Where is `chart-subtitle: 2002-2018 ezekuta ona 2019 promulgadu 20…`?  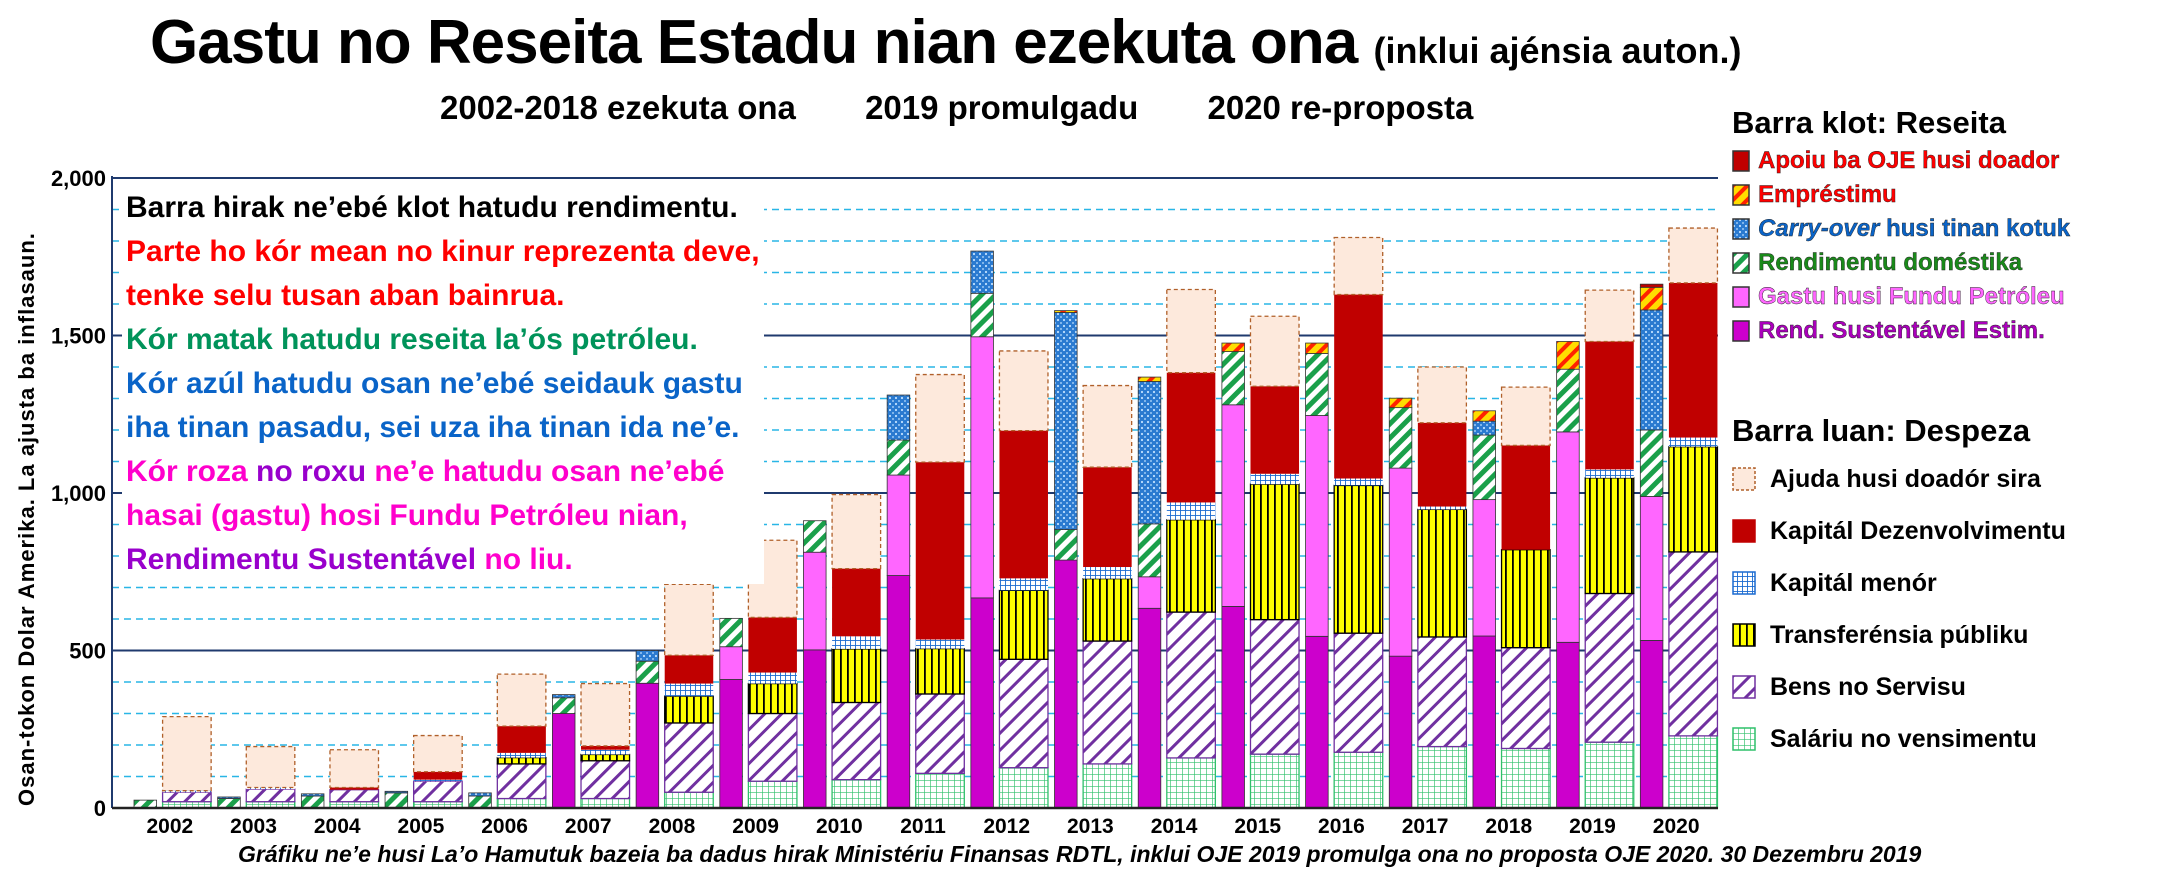 chart-subtitle: 2002-2018 ezekuta ona 2019 promulgadu 20… is located at coordinates (956, 108).